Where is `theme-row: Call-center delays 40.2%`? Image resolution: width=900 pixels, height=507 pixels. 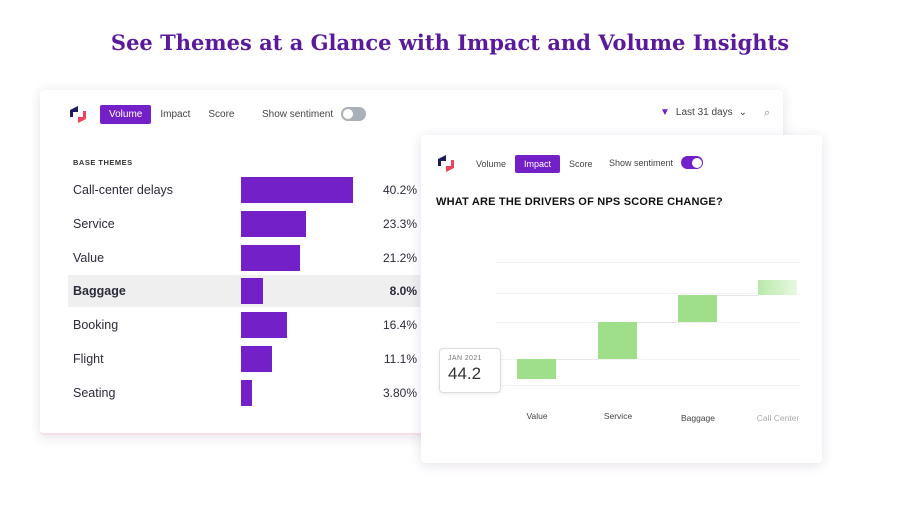
theme-row: Call-center delays 40.2% is located at coordinates (244, 190).